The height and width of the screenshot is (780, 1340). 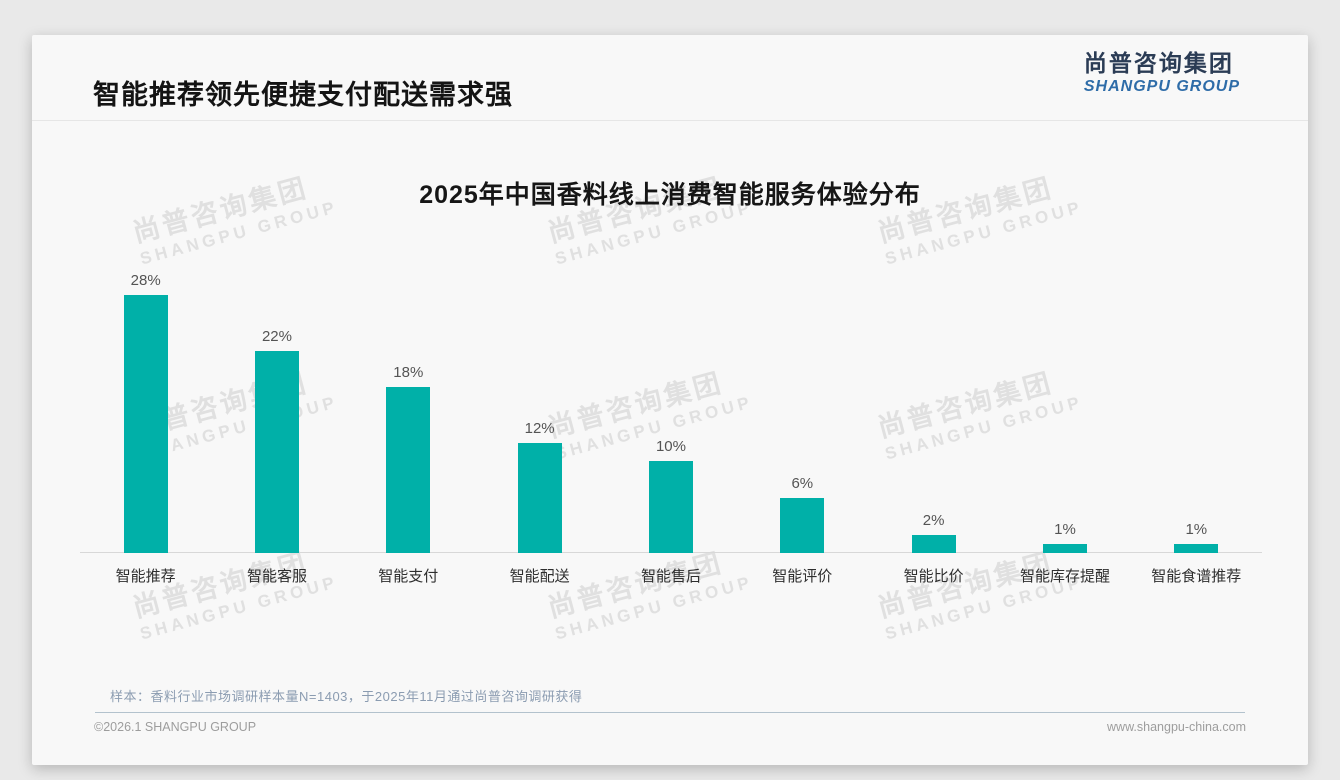 I want to click on bar-value-label: 6%, so click(x=802, y=483).